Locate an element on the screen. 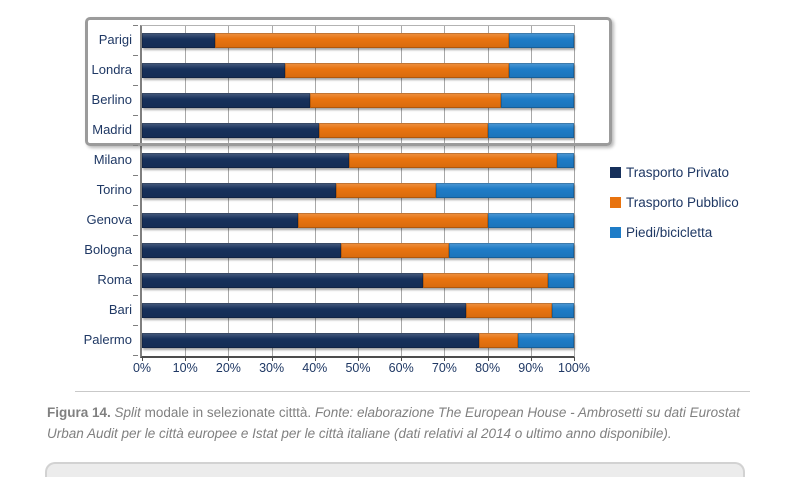 The height and width of the screenshot is (477, 800). bar-row-londra is located at coordinates (358, 71).